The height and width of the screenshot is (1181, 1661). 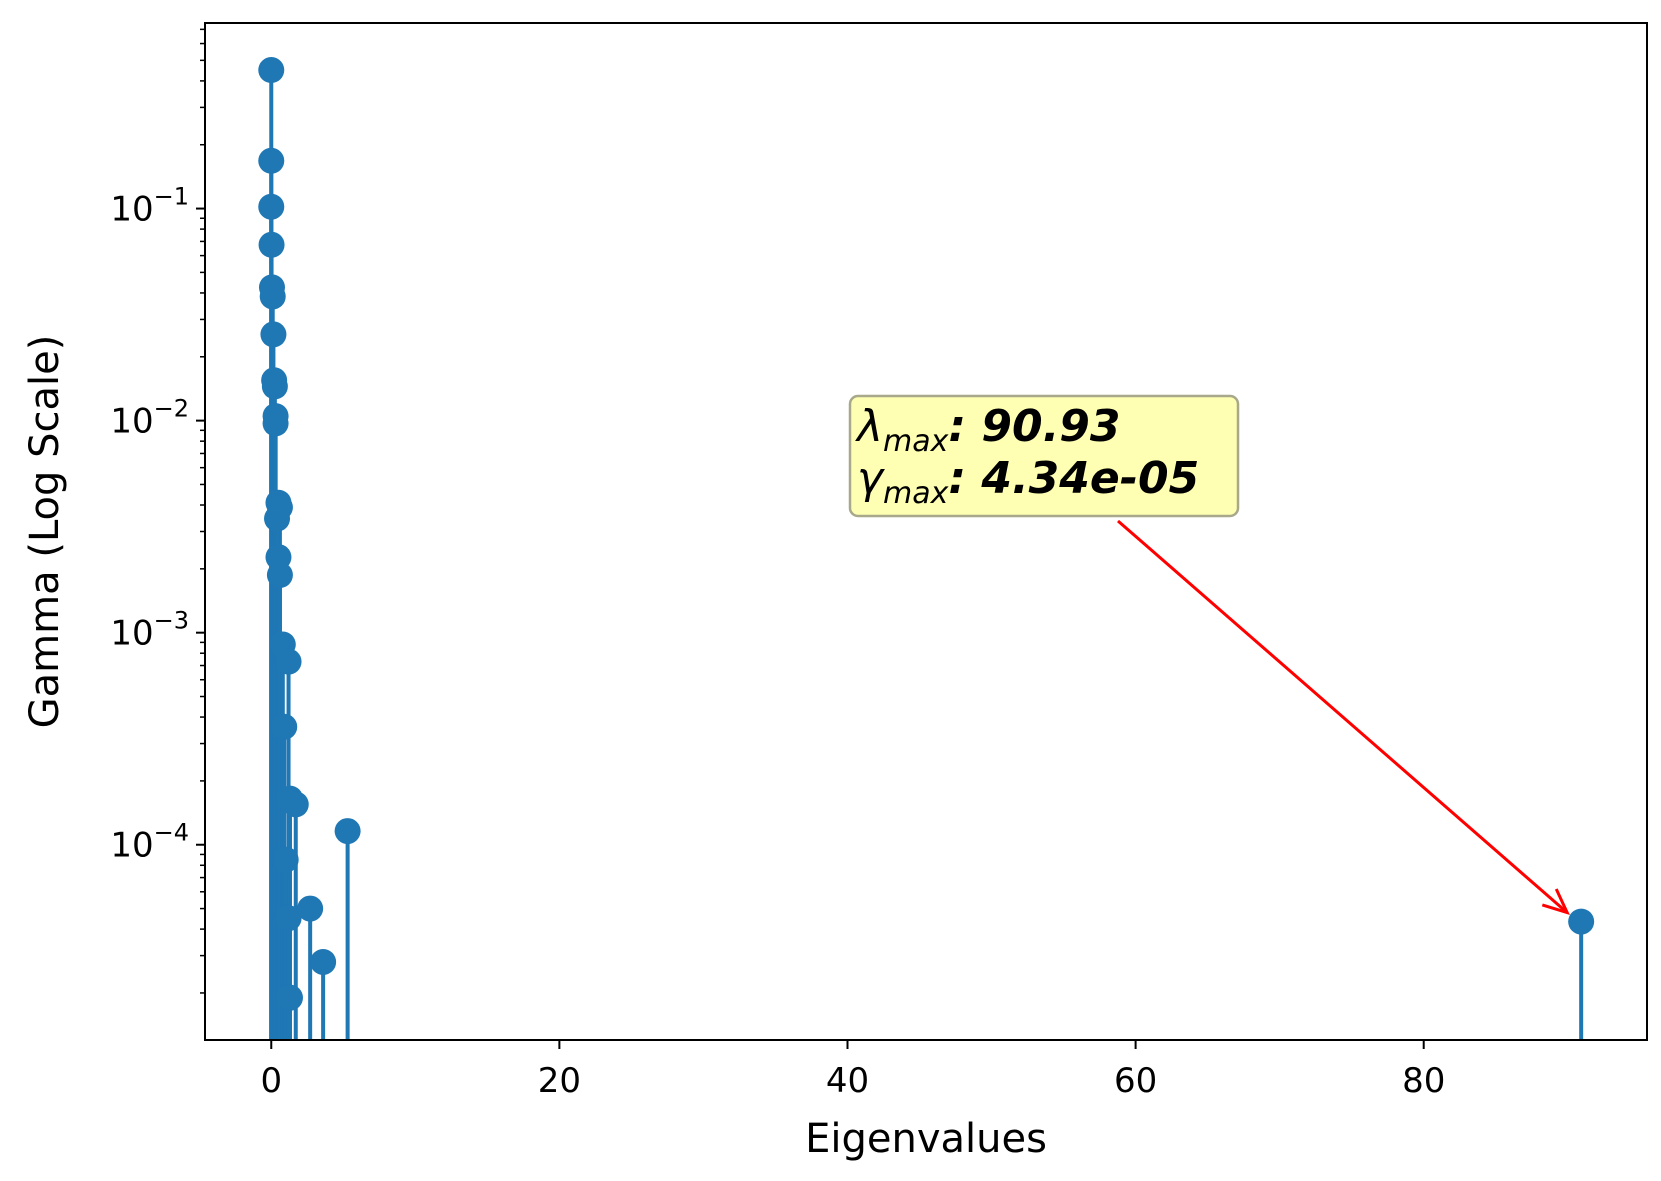 I want to click on x-tick-label: 0, so click(x=271, y=1081).